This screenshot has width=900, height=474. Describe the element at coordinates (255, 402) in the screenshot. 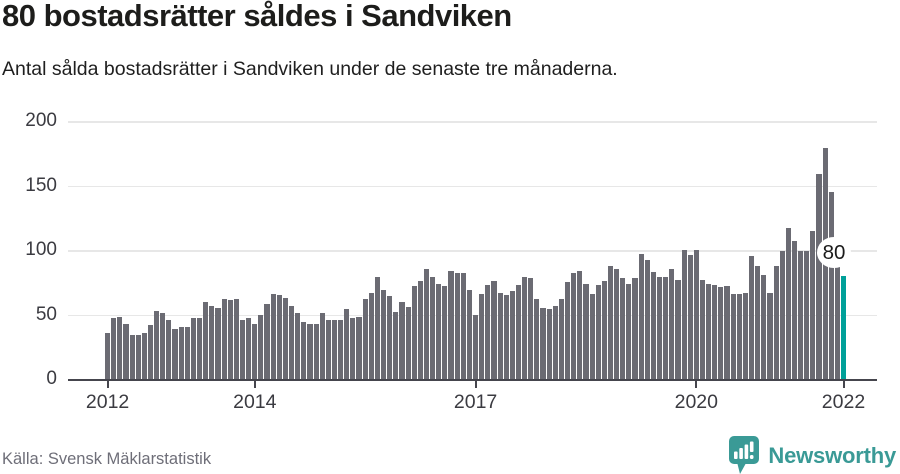

I see `x-axis-tick-label: 2014` at that location.